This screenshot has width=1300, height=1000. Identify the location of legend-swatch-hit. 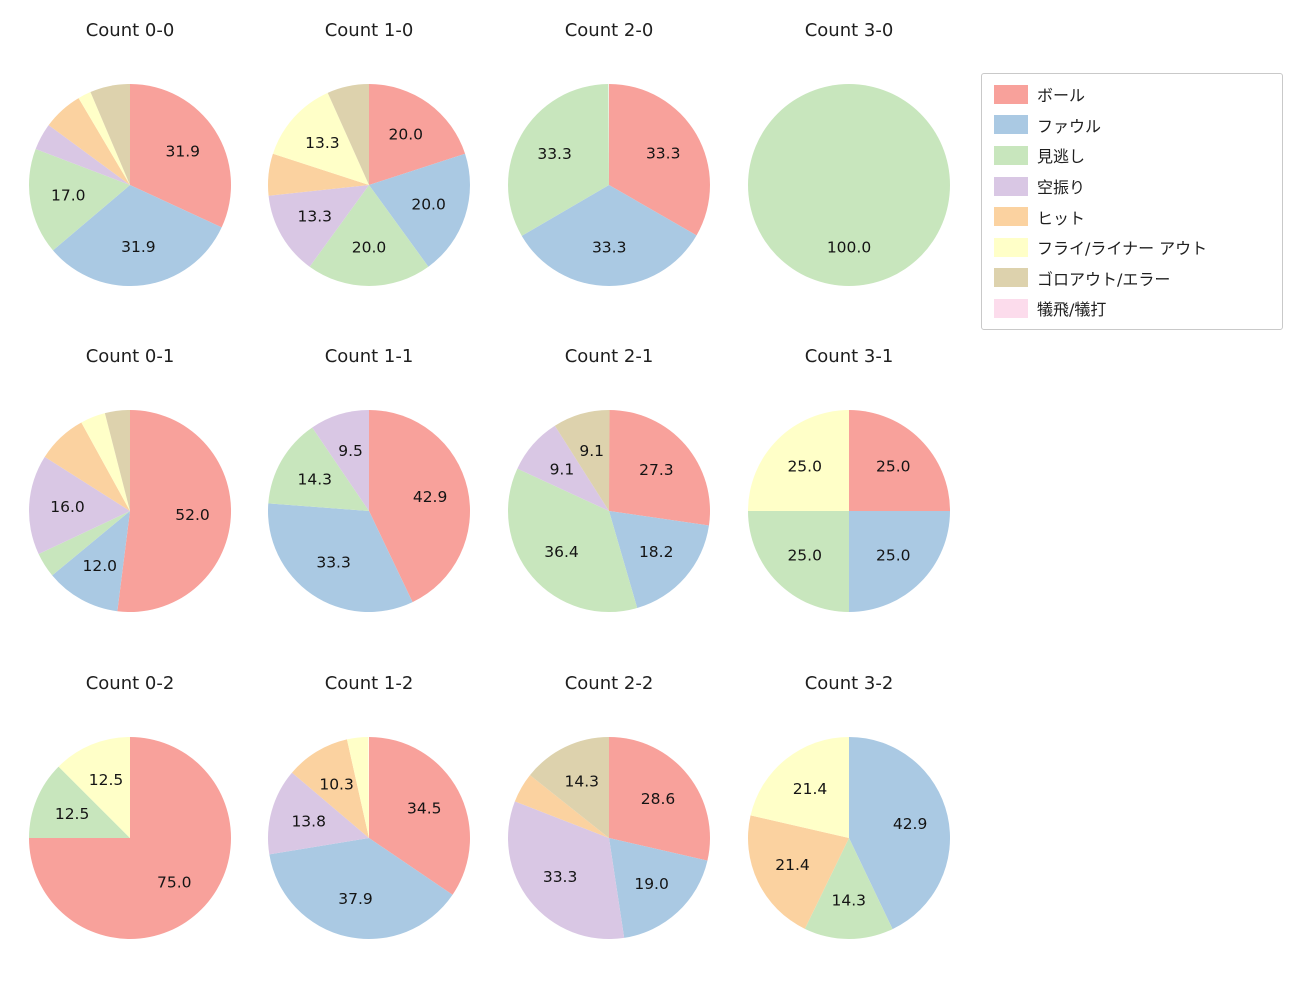
(1011, 217).